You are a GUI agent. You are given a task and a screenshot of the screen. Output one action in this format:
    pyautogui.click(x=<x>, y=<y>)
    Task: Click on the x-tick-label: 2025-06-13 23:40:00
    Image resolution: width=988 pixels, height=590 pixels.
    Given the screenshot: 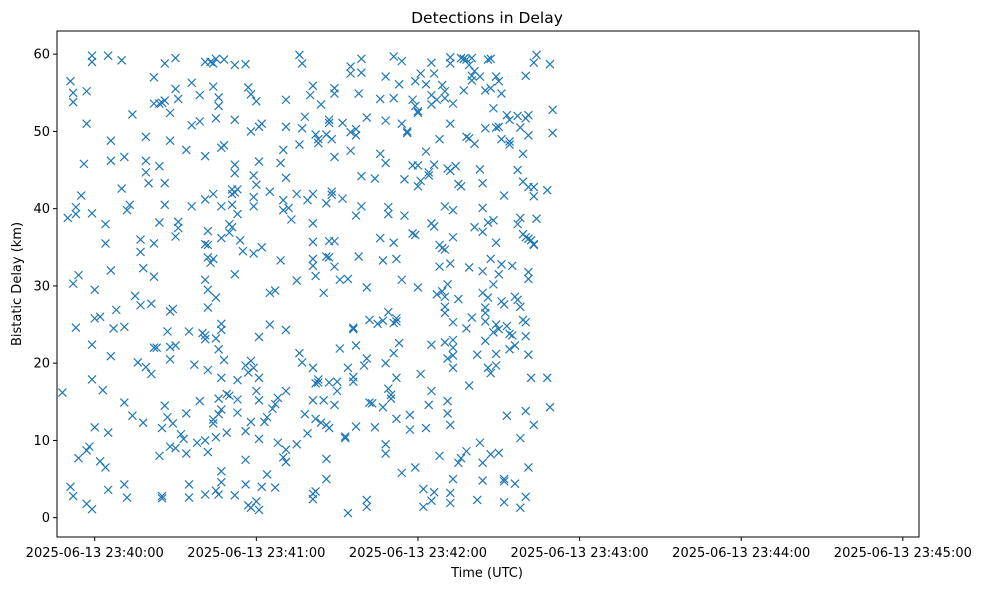 What is the action you would take?
    pyautogui.click(x=95, y=553)
    